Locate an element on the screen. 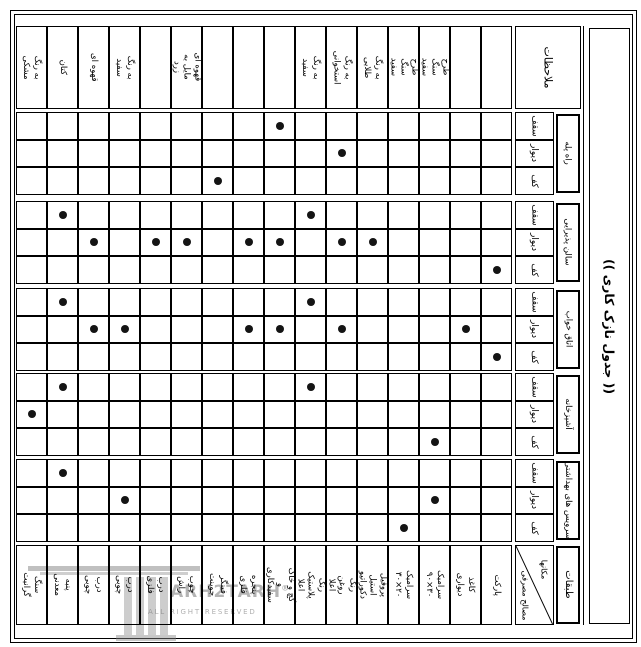  room-group-label: آشپزخانه is located at coordinates (568, 414).